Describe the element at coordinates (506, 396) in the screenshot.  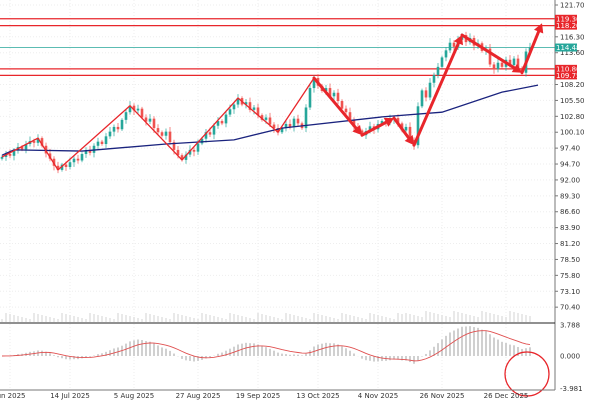
I see `date-tick-label: 26 Dec 2025` at that location.